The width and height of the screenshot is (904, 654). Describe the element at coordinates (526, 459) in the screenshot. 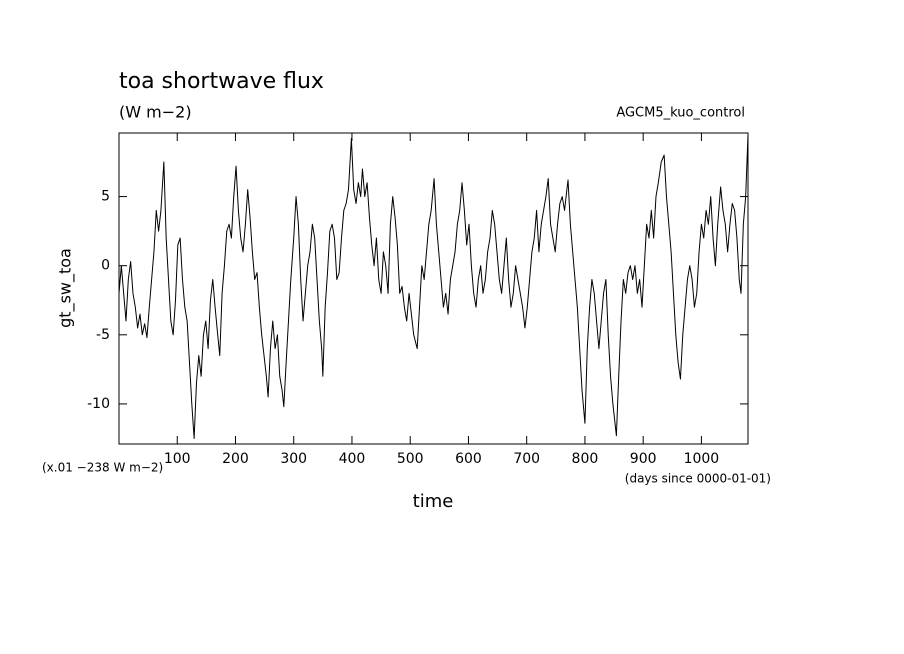

I see `x-tick-label: 700` at that location.